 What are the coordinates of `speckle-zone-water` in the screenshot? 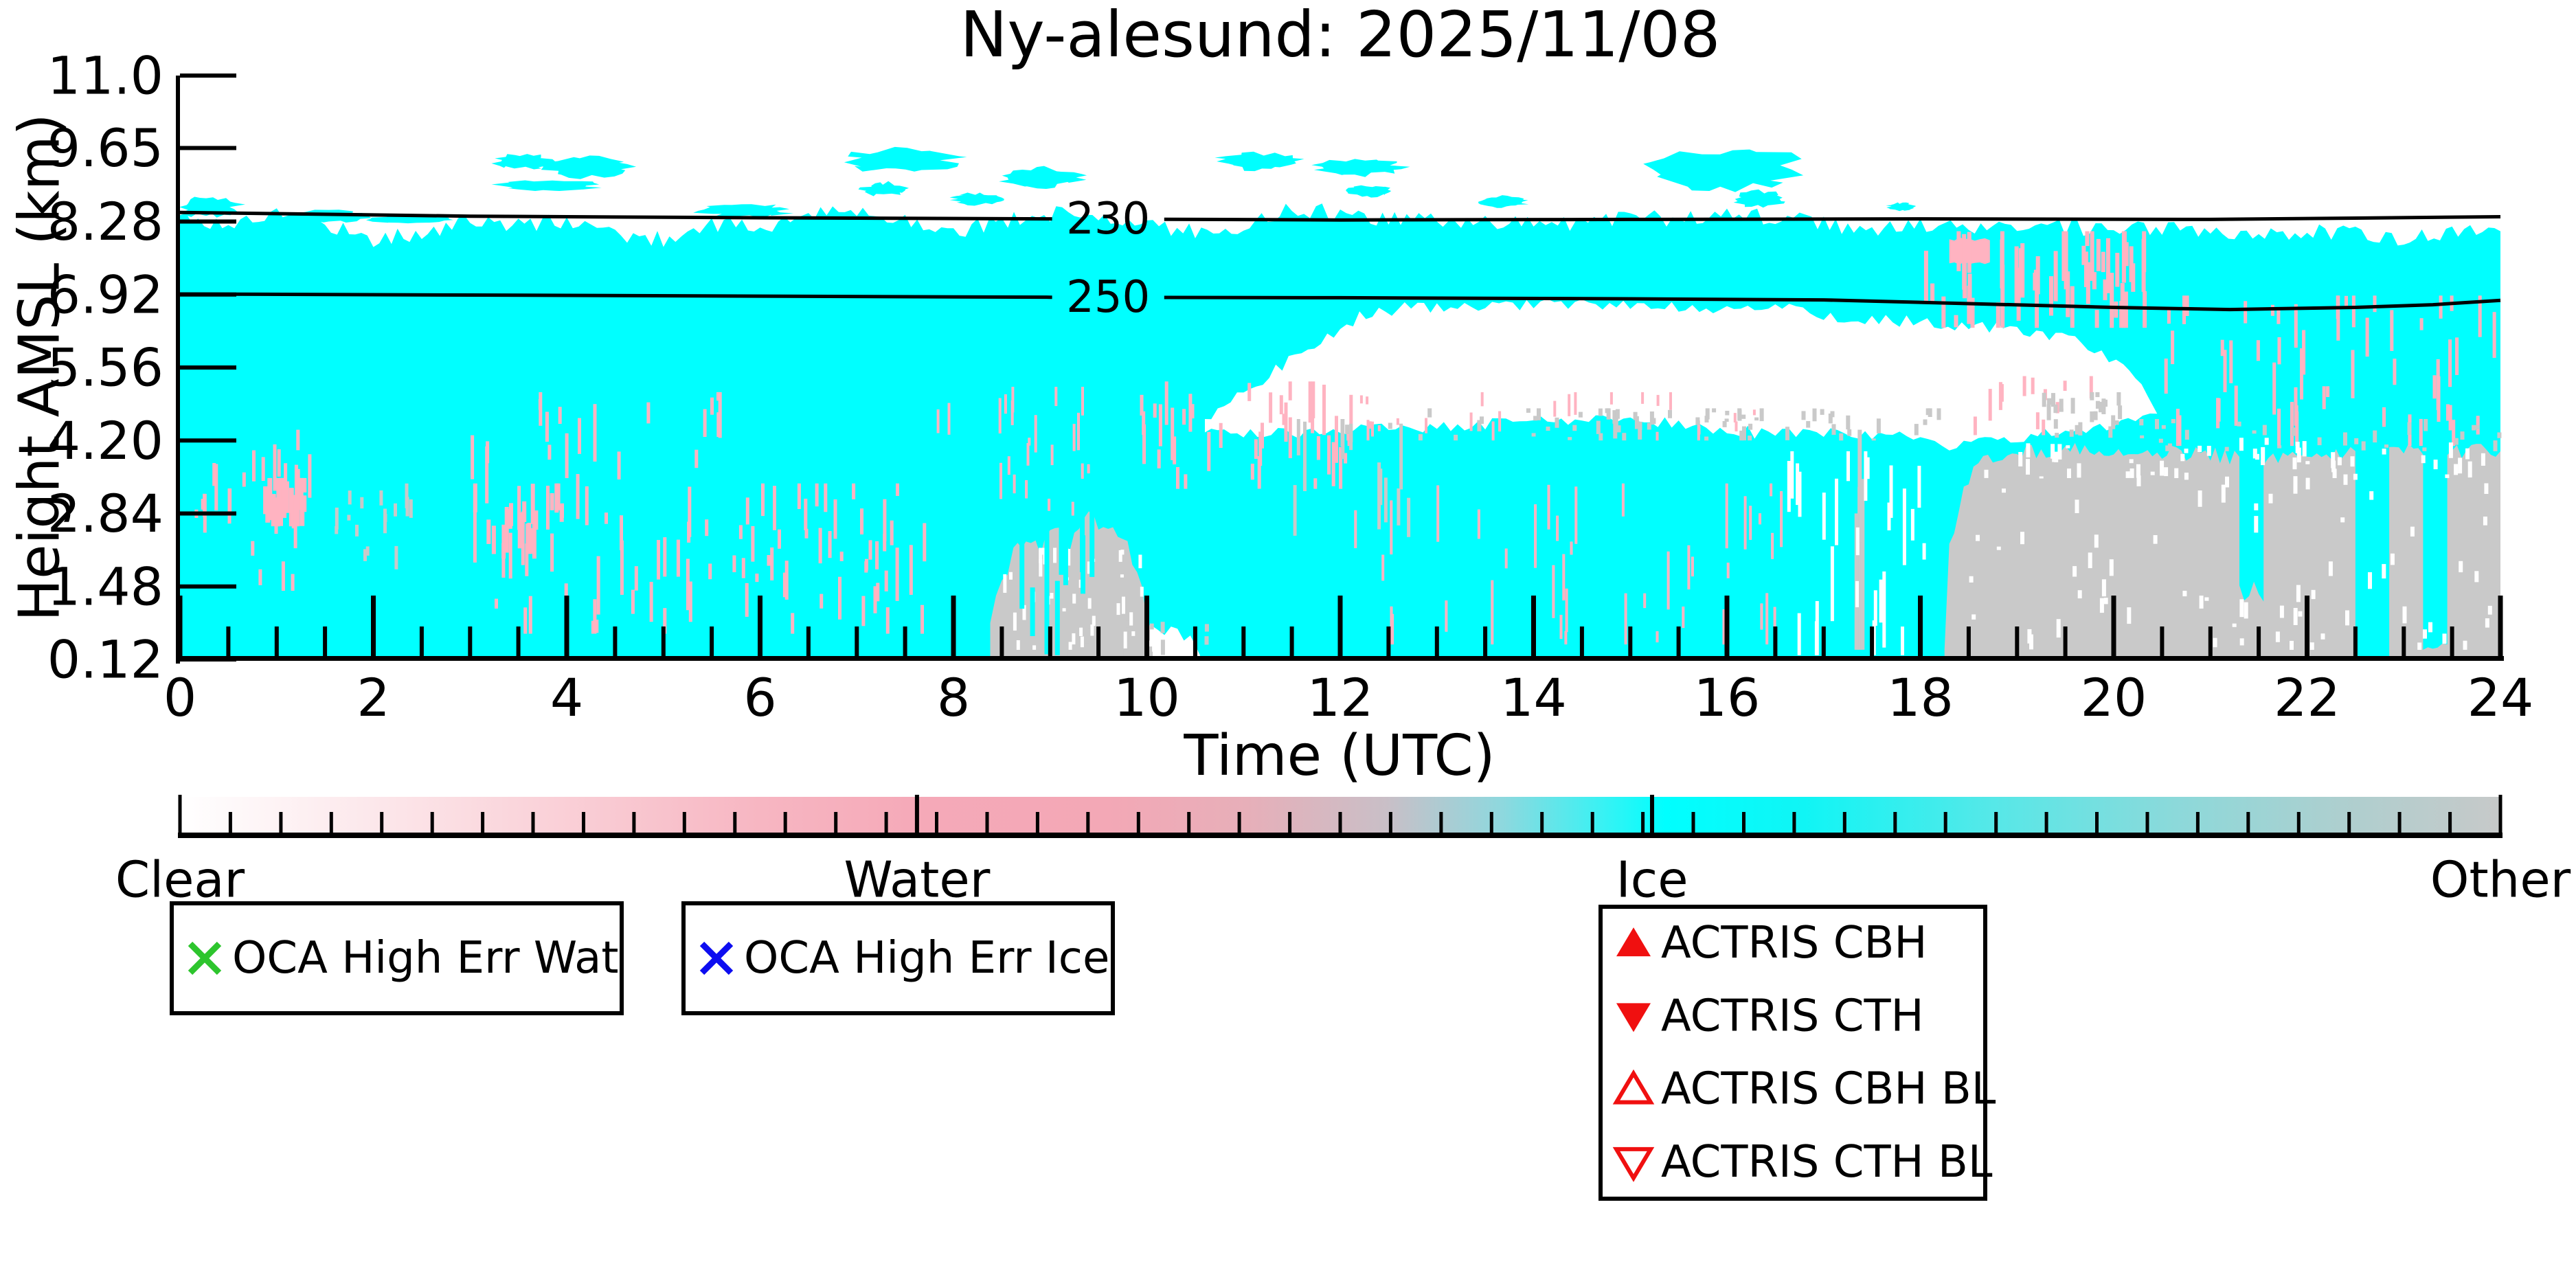 It's located at (1013, 451).